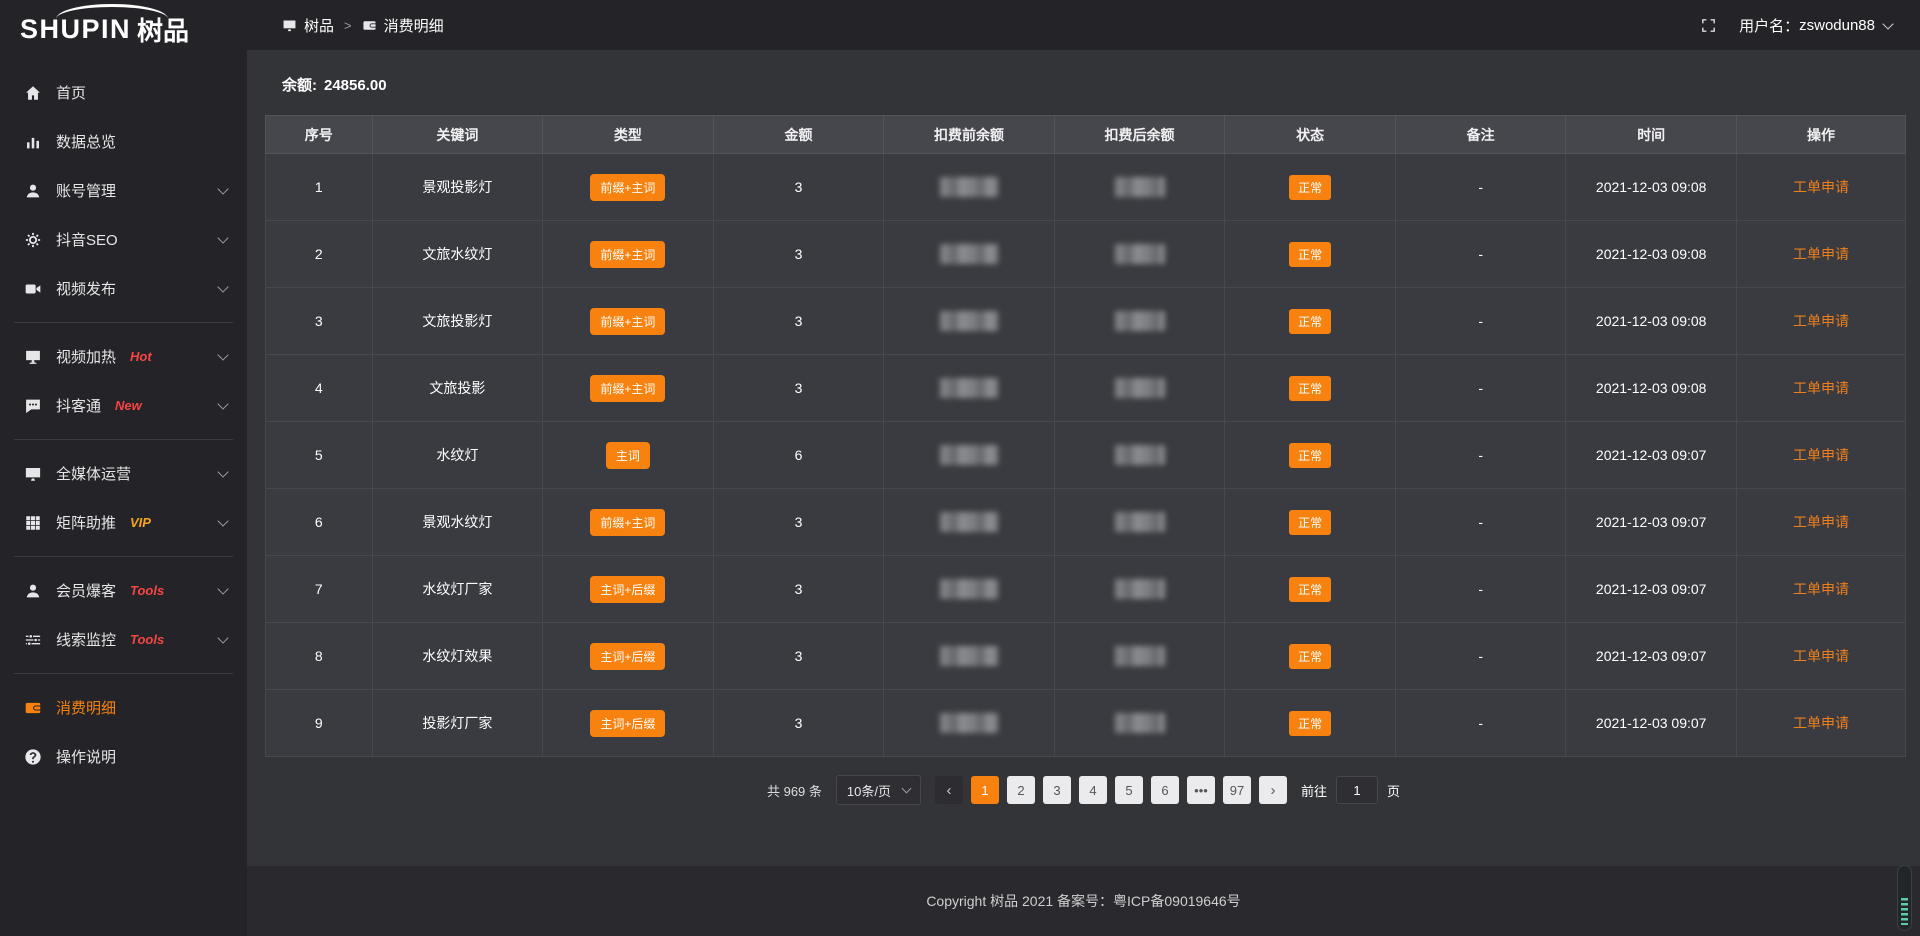  I want to click on sidebar-item-monitor: 全媒体运营, so click(123, 473).